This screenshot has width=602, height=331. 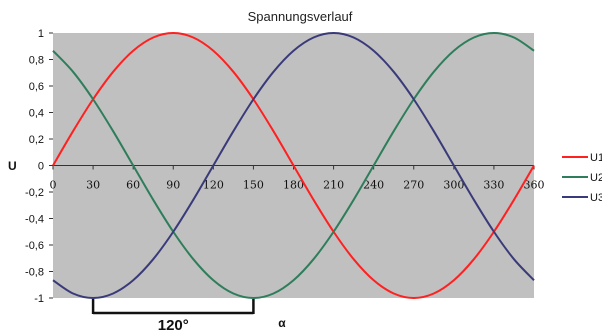 What do you see at coordinates (173, 324) in the screenshot?
I see `annotation-label: 120°` at bounding box center [173, 324].